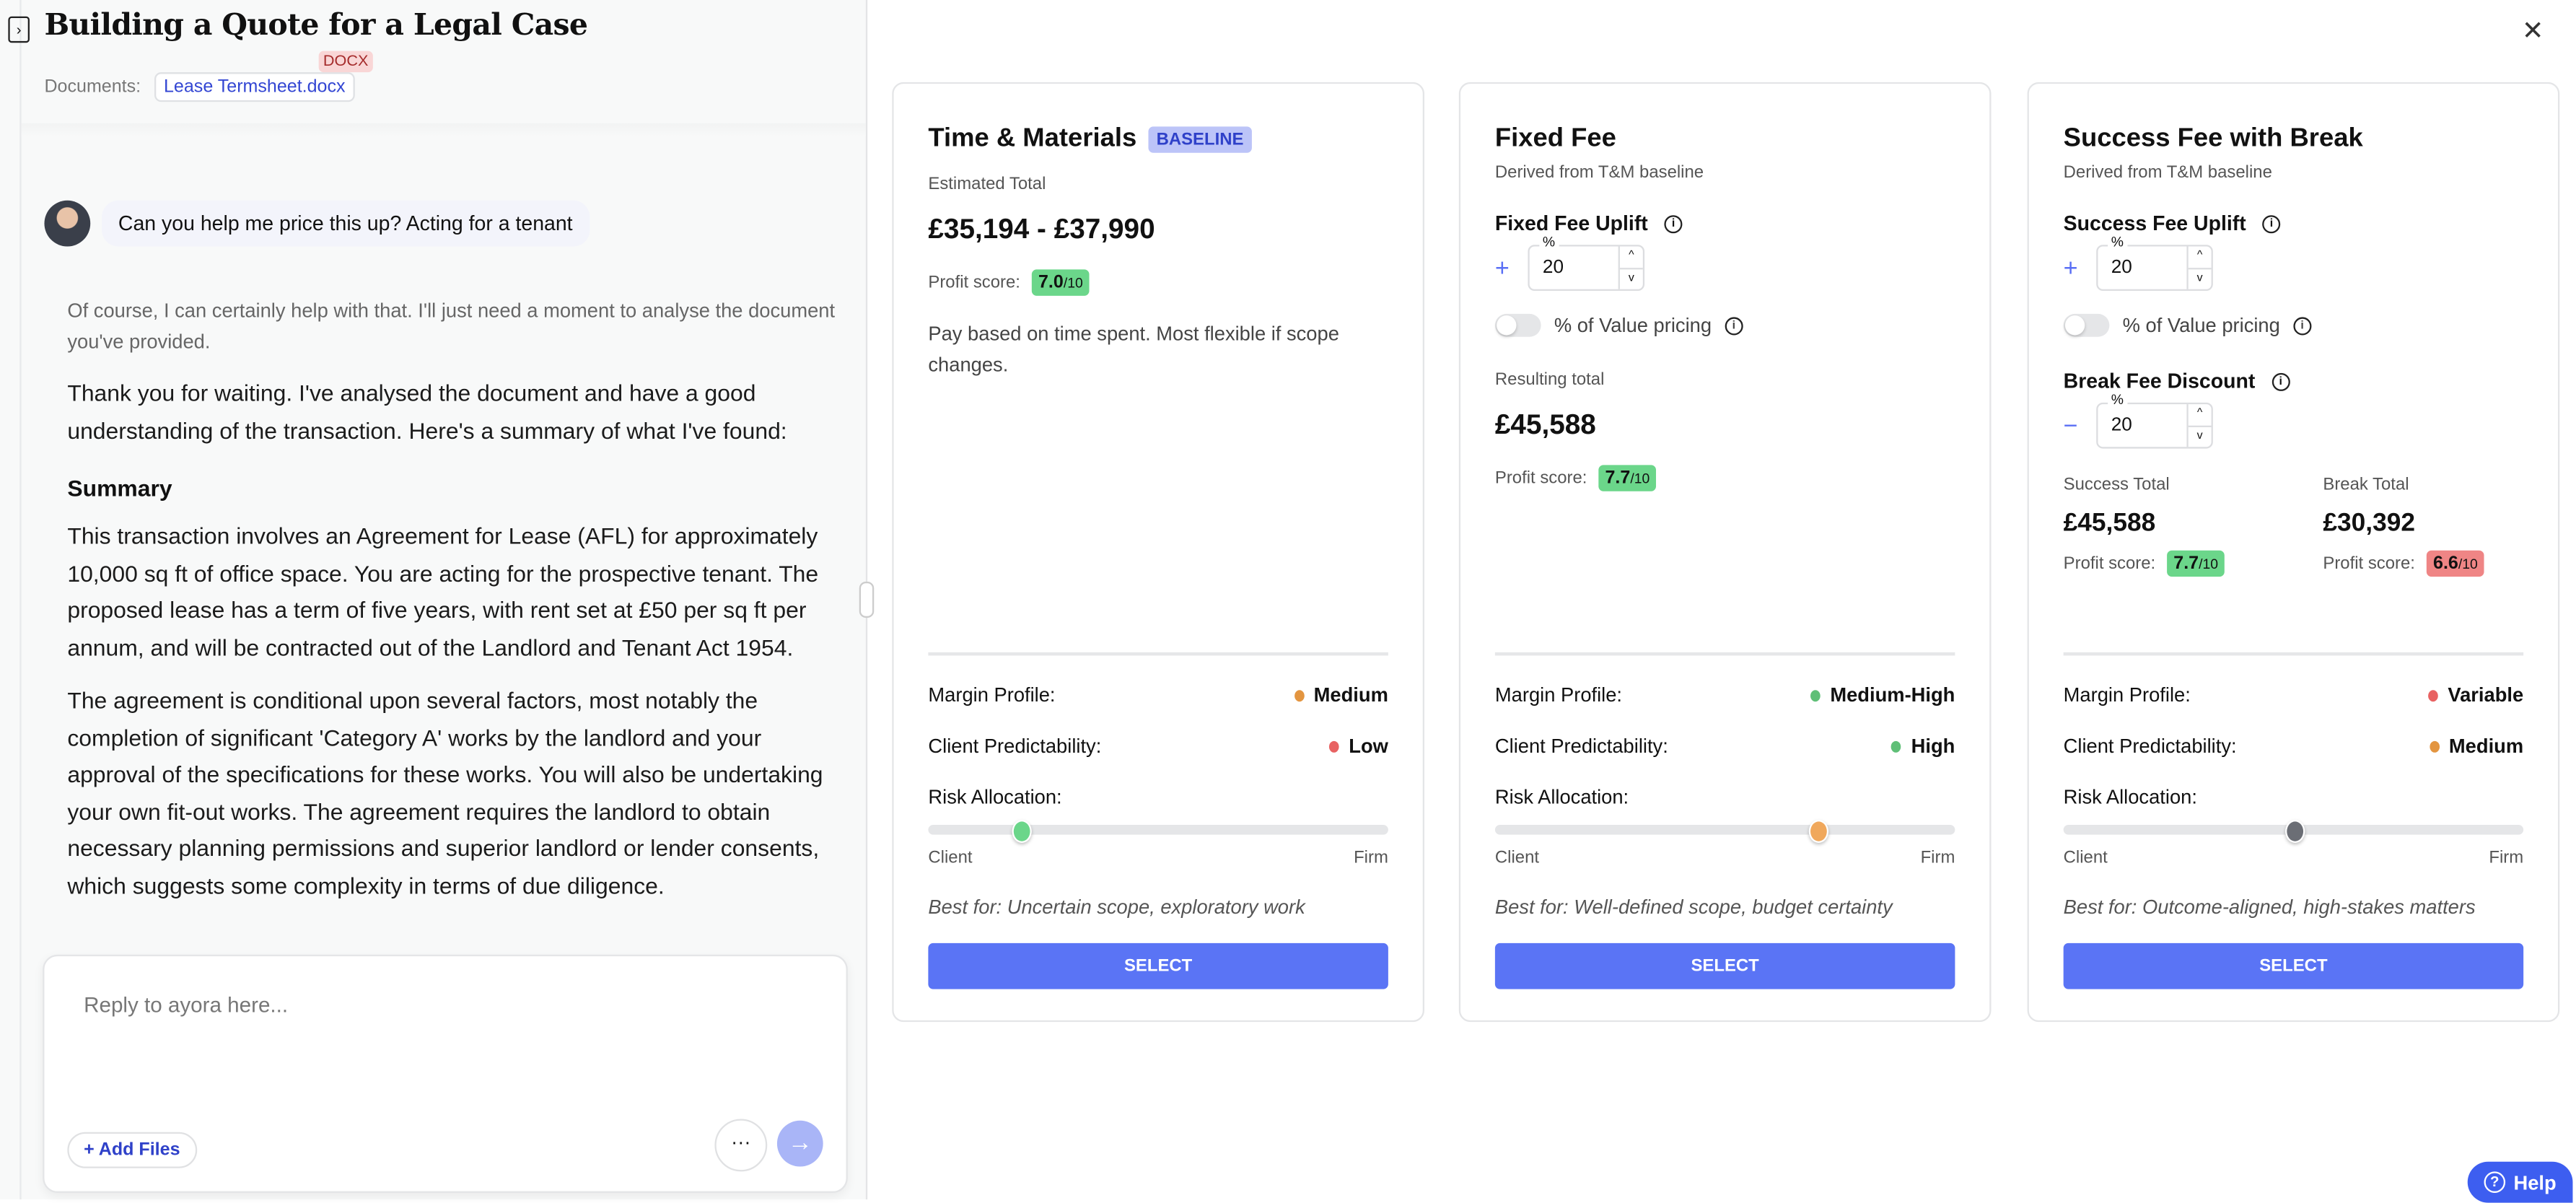 The height and width of the screenshot is (1203, 2576). What do you see at coordinates (67, 224) in the screenshot?
I see `avatar` at bounding box center [67, 224].